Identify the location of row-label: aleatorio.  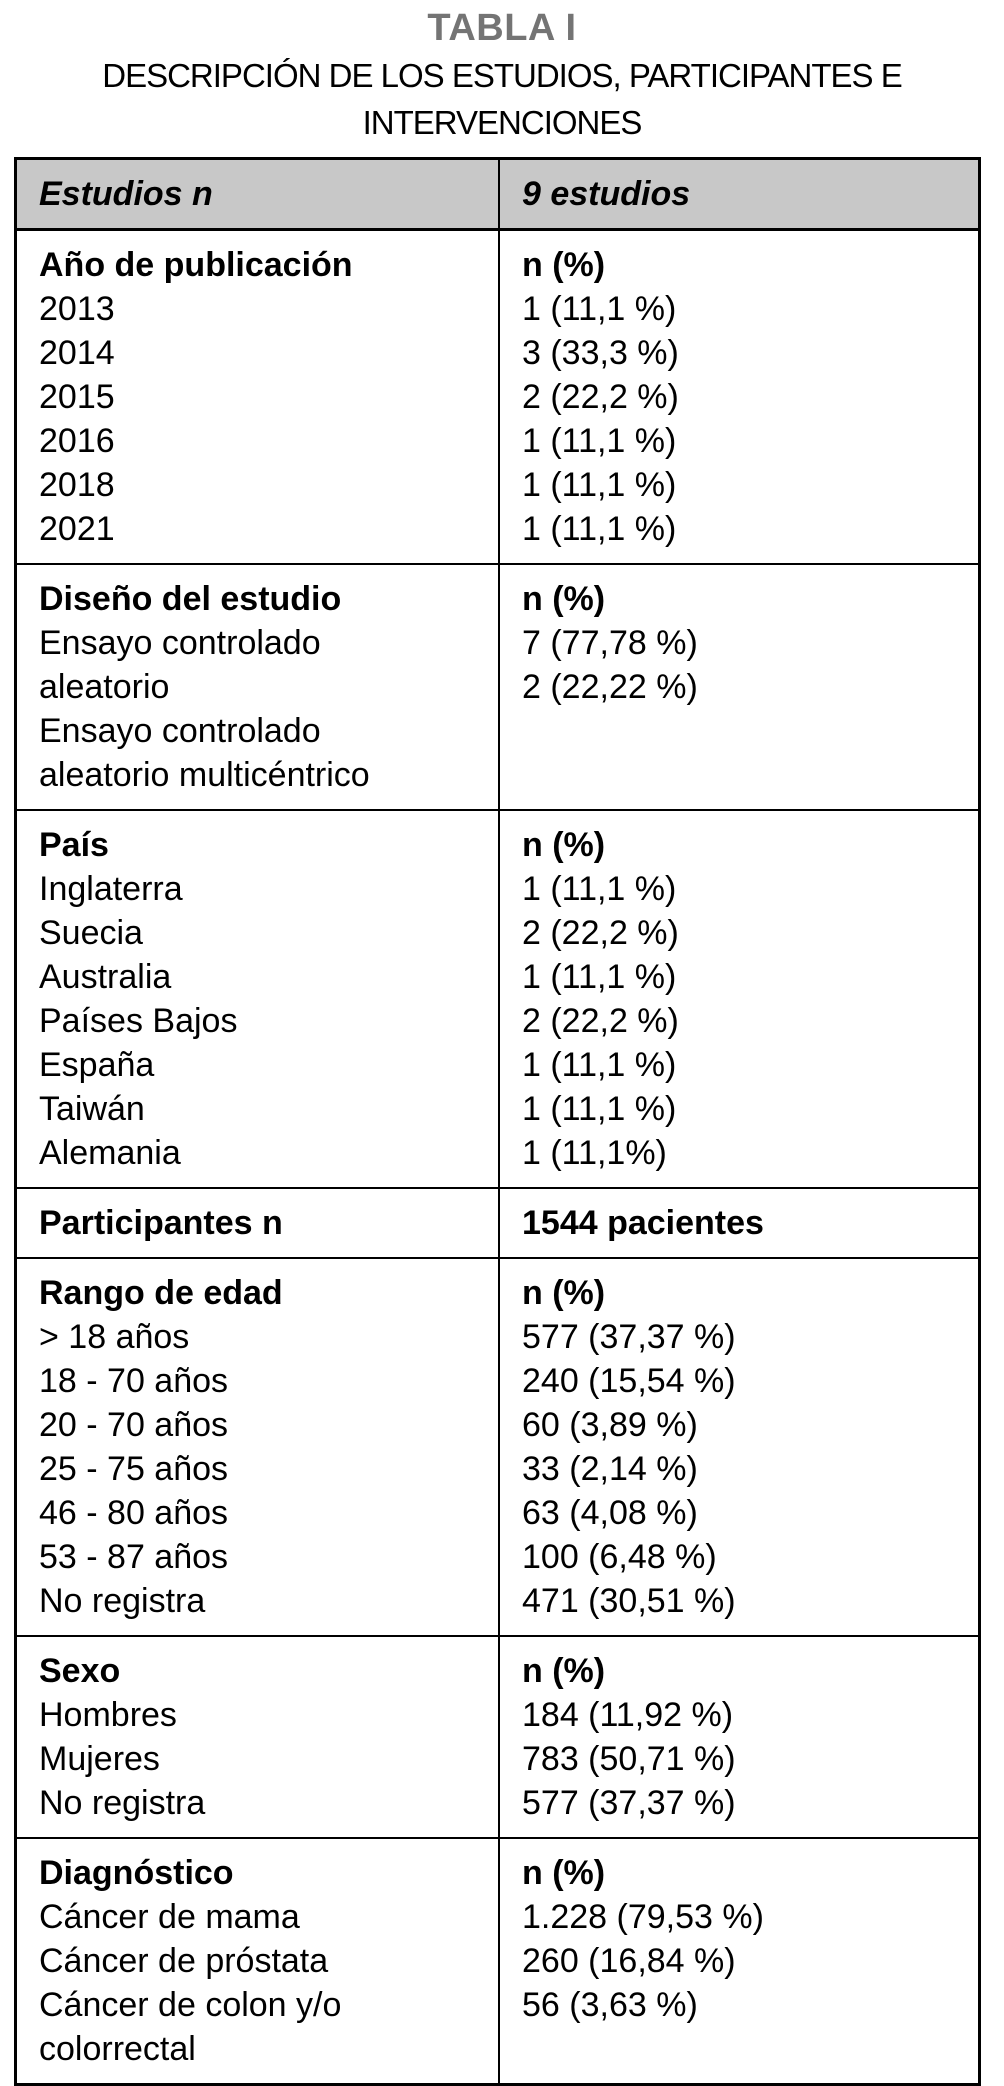
(104, 687).